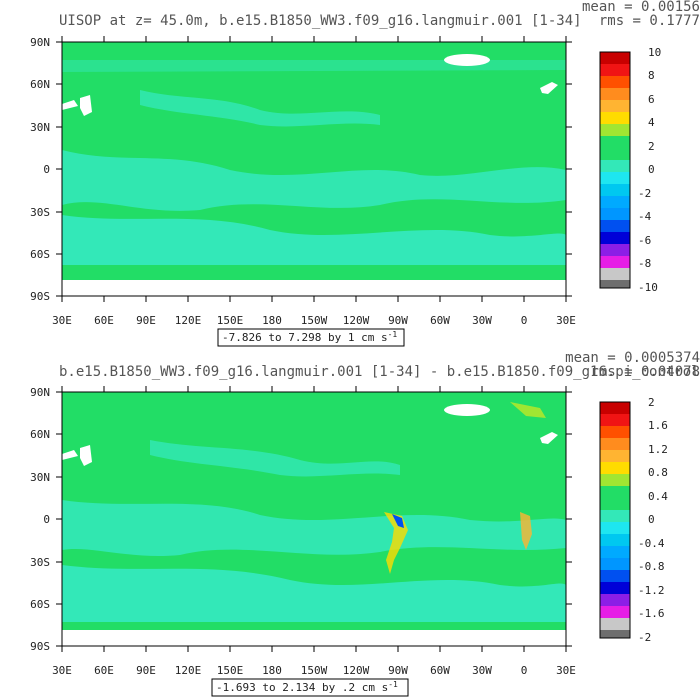  What do you see at coordinates (651, 75) in the screenshot?
I see `colorbar-label: 8` at bounding box center [651, 75].